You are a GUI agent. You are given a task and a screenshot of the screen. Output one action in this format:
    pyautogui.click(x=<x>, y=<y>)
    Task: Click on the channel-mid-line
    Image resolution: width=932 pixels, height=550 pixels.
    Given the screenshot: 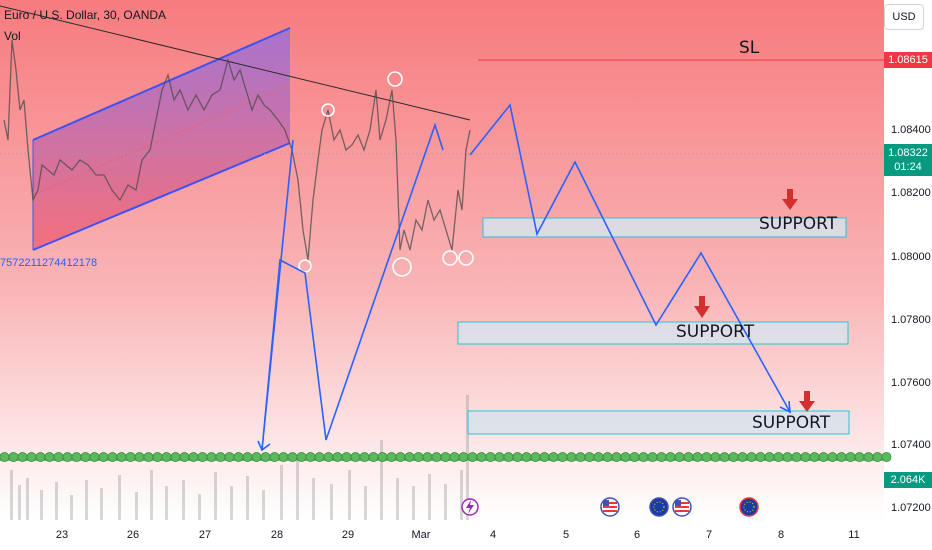 What is the action you would take?
    pyautogui.click(x=161, y=140)
    